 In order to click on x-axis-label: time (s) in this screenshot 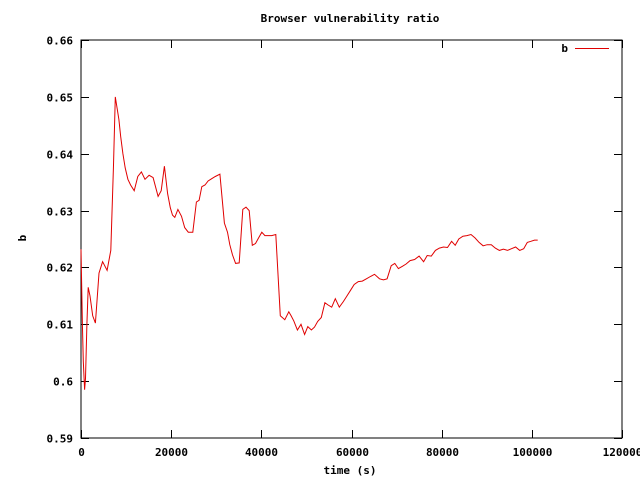, I will do `click(350, 470)`.